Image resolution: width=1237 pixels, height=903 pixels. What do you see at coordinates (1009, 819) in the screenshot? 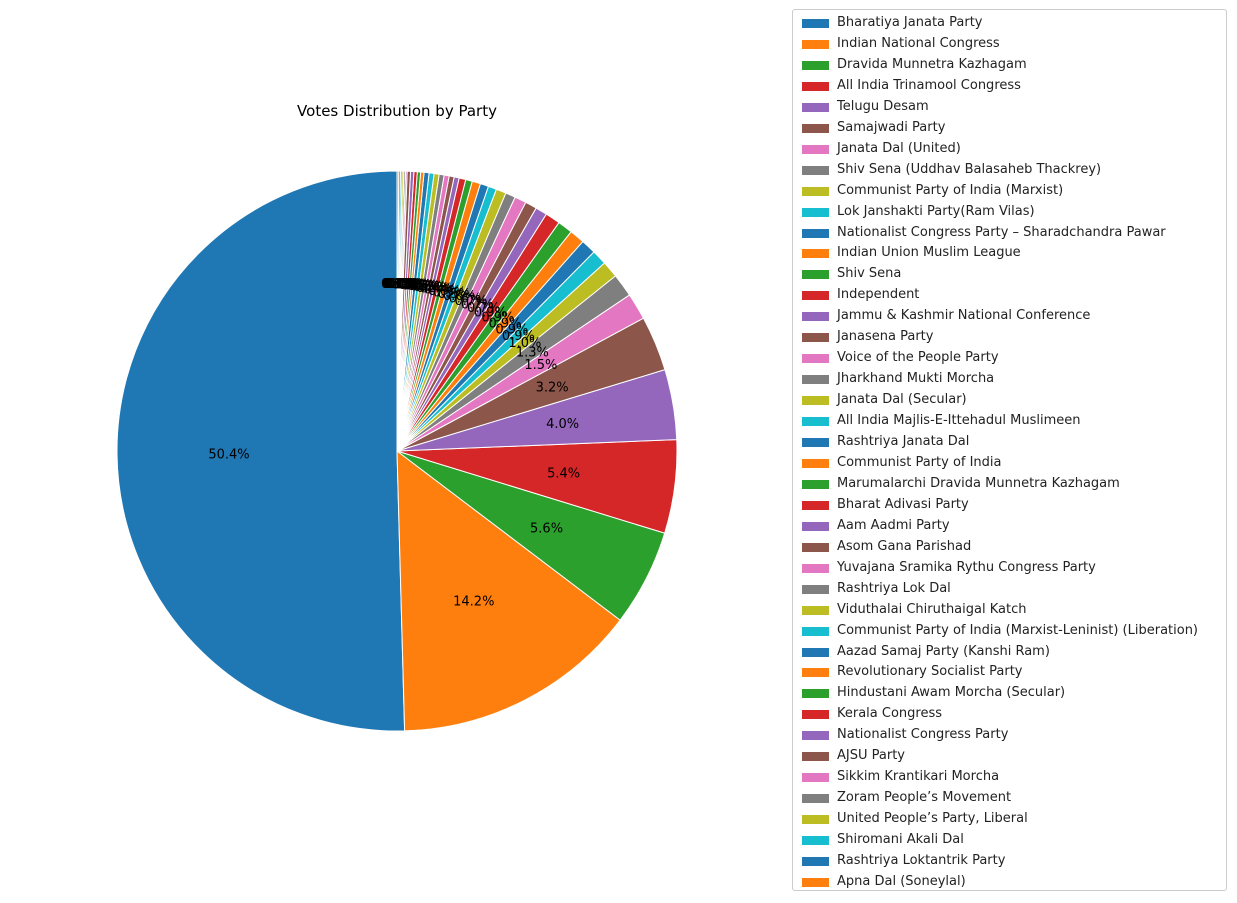
I see `legend-entry: United People’s Party, Liberal` at bounding box center [1009, 819].